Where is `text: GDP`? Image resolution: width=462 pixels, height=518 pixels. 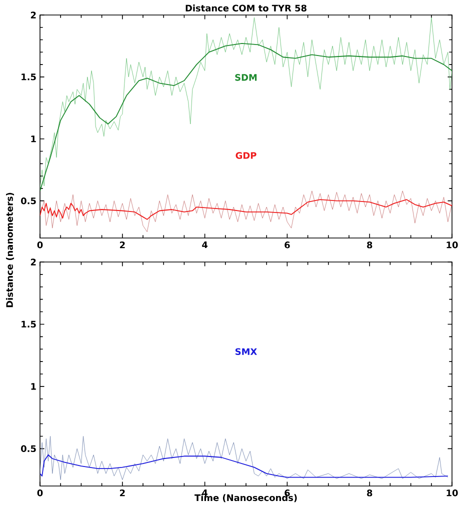
text: GDP is located at coordinates (246, 155).